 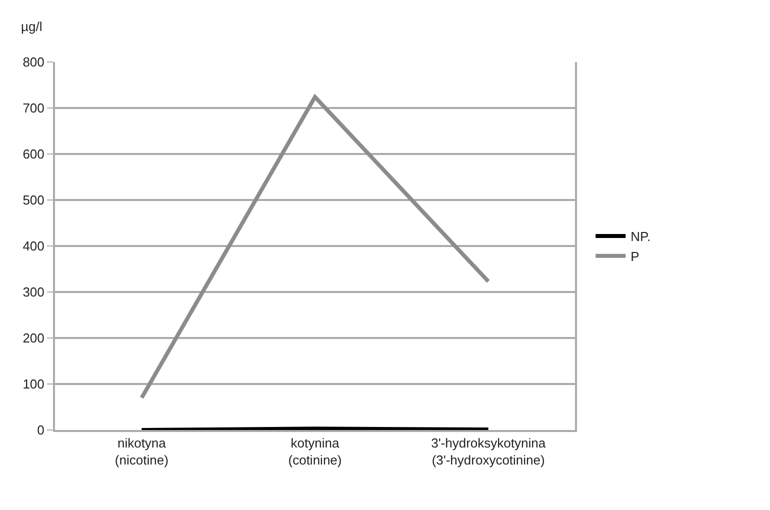 What do you see at coordinates (33, 384) in the screenshot?
I see `y-tick-label: 100` at bounding box center [33, 384].